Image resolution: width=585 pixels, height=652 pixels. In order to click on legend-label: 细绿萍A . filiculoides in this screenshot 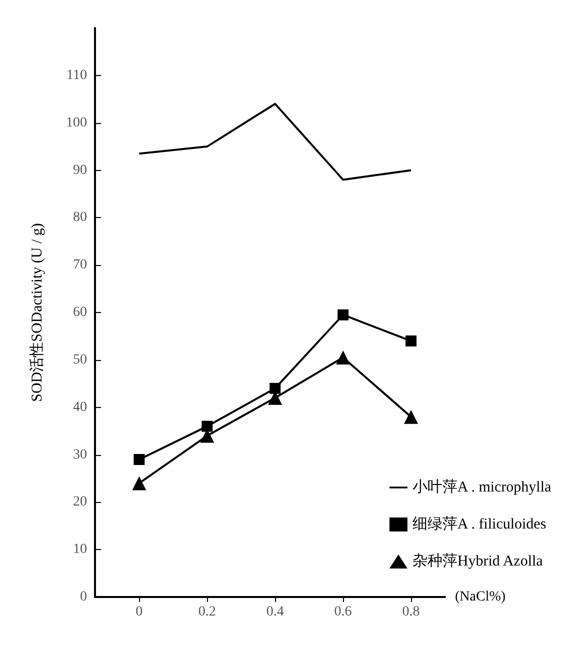, I will do `click(479, 524)`.